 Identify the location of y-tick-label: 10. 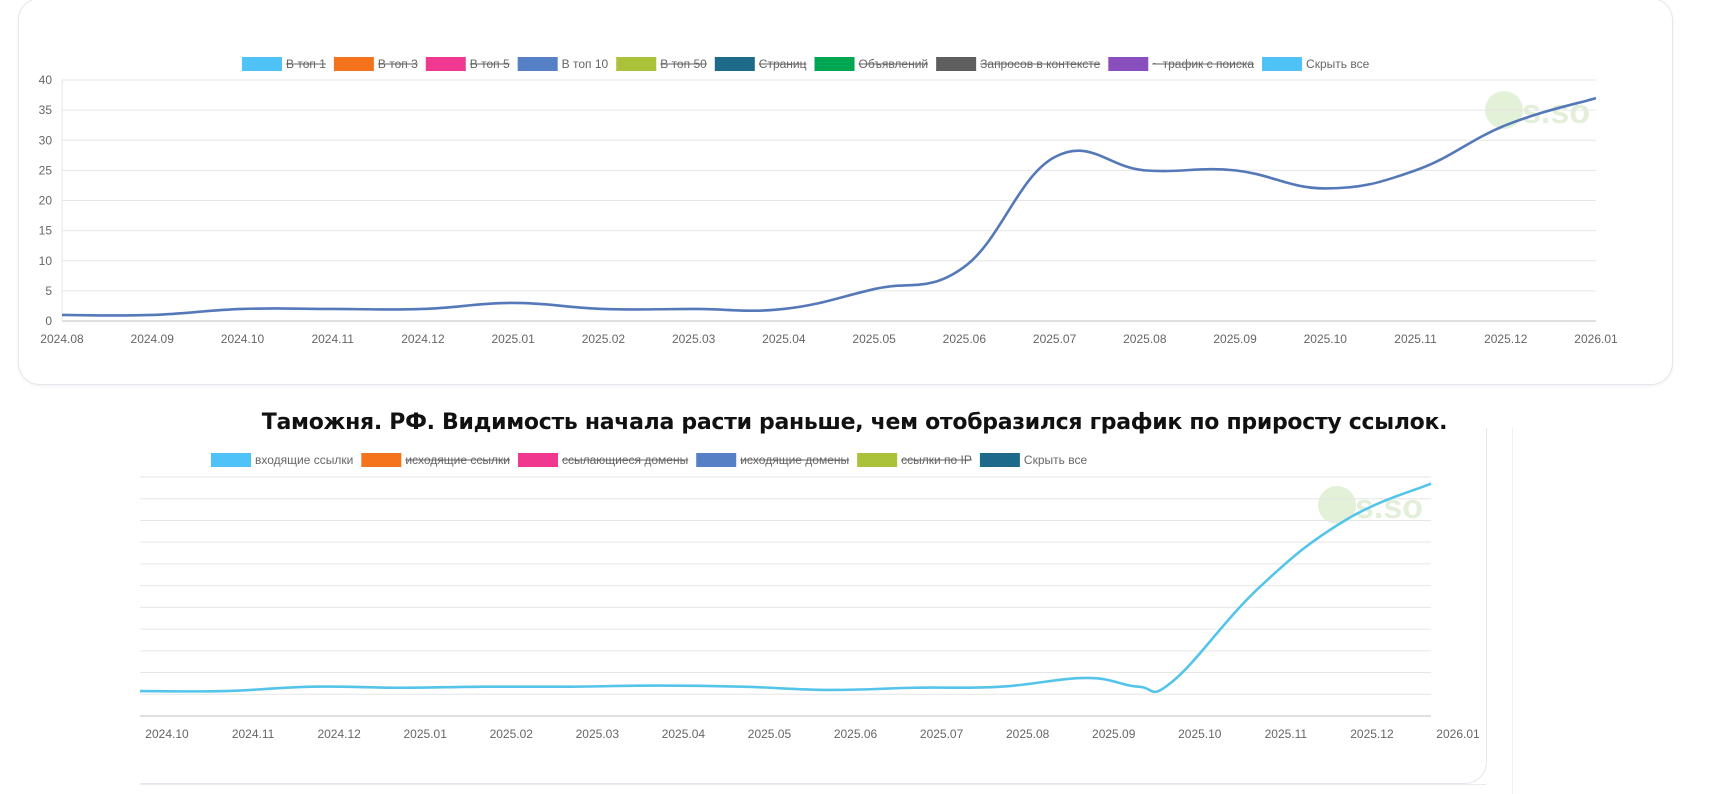
(46, 261).